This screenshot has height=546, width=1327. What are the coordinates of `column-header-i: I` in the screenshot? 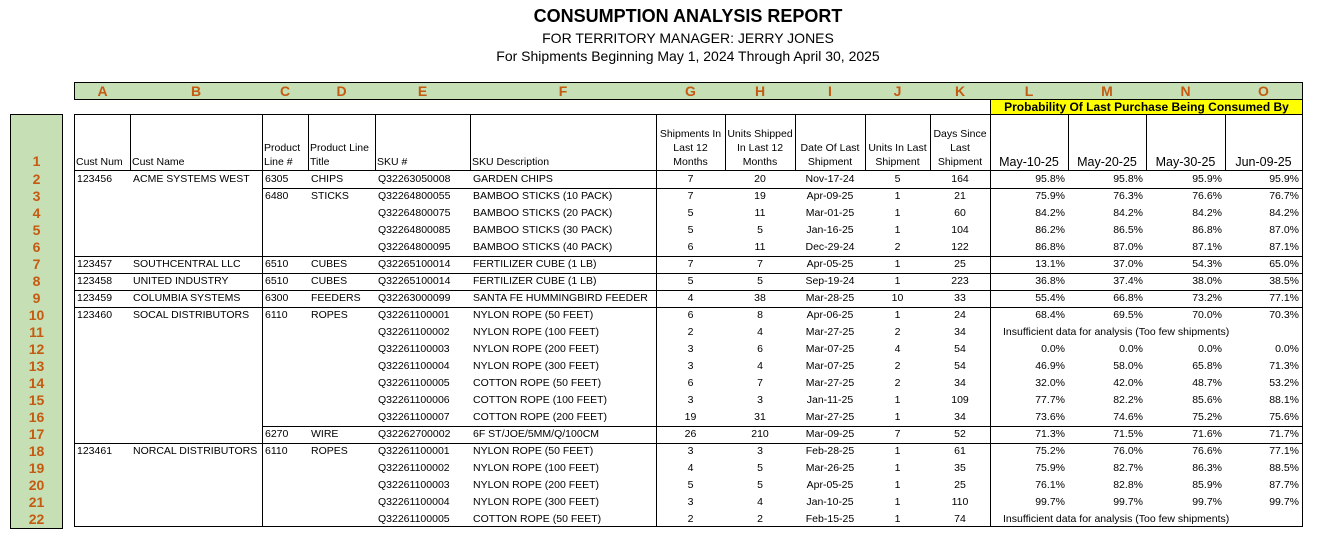 It's located at (830, 91).